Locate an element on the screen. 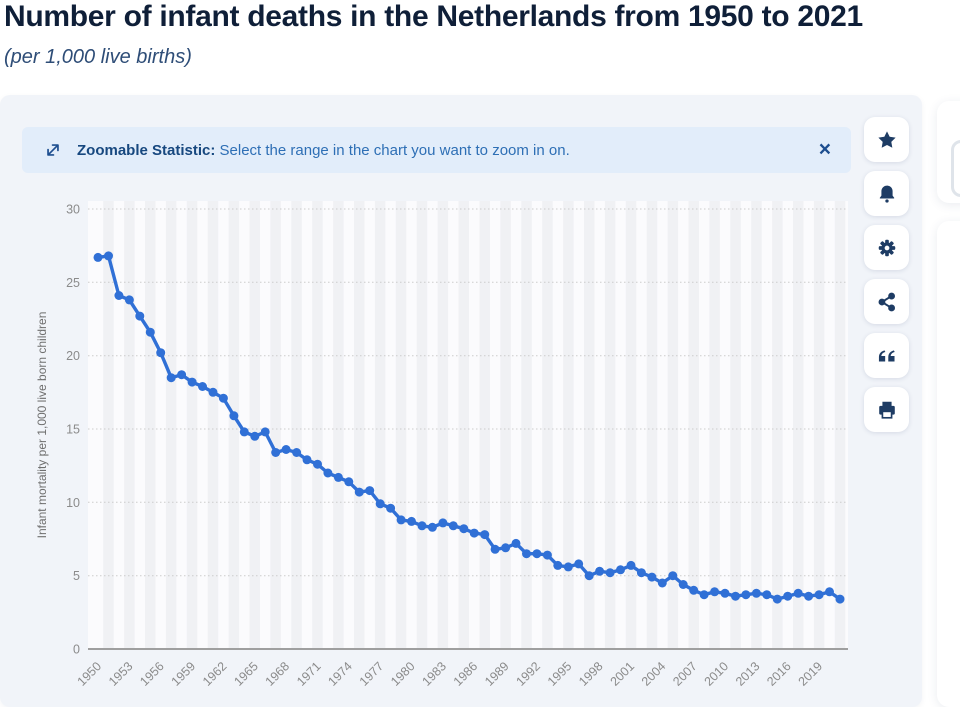  data-point-1963 is located at coordinates (234, 416).